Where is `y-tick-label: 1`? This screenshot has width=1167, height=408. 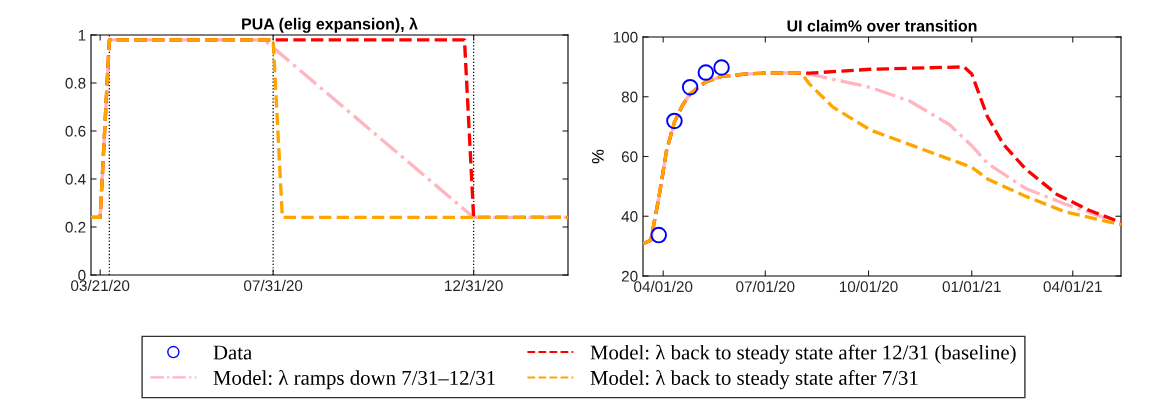
y-tick-label: 1 is located at coordinates (82, 35).